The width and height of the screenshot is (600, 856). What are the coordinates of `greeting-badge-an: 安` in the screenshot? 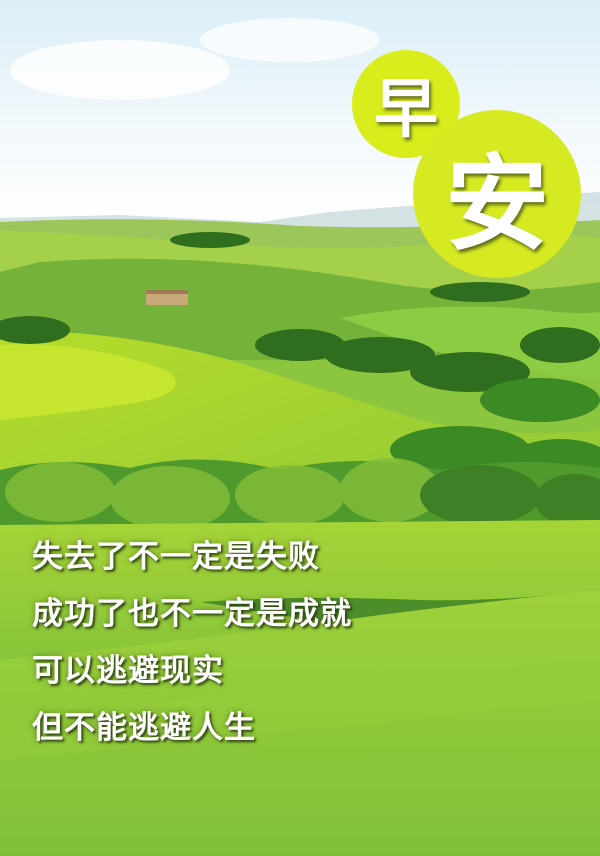 It's located at (497, 194).